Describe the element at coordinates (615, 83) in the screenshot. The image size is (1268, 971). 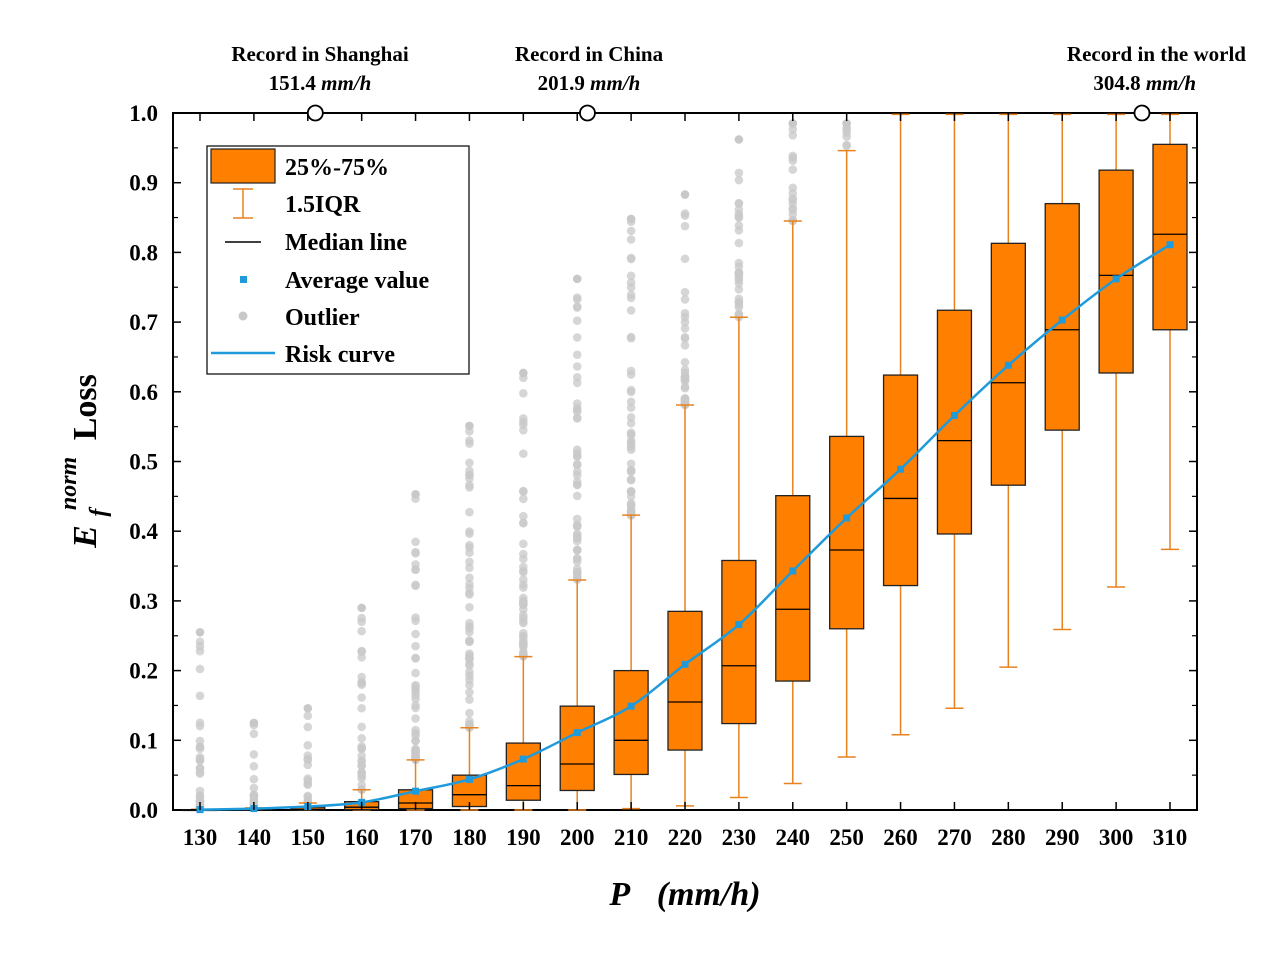
I see `annotation-value-unit: mm/h` at that location.